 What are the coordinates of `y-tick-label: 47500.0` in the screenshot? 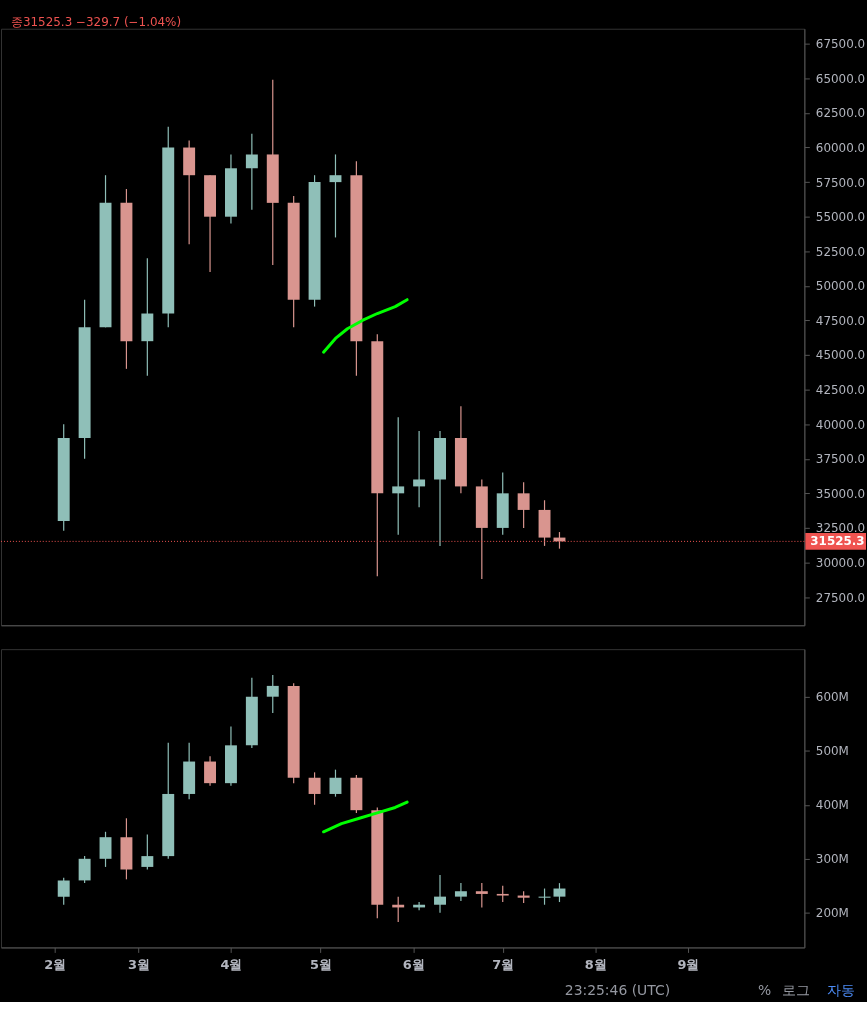 It's located at (840, 320).